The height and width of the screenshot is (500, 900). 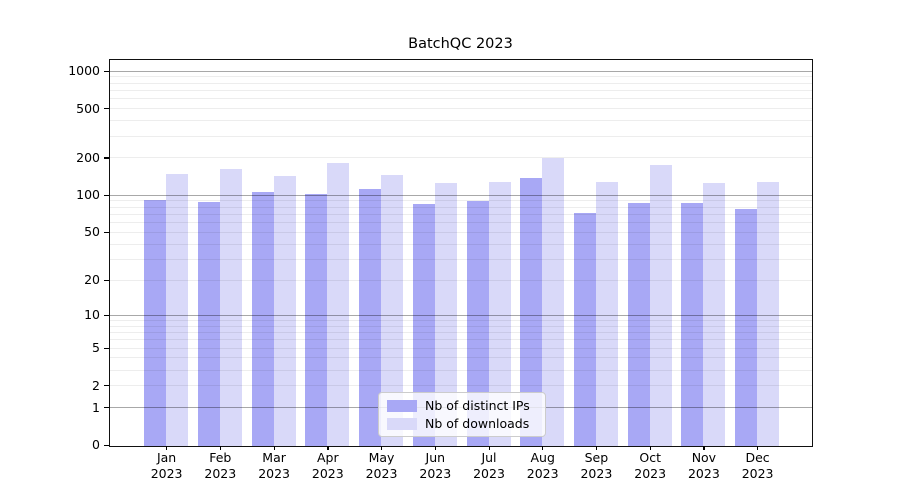 What do you see at coordinates (542, 465) in the screenshot?
I see `x-tick-label: Aug 2023` at bounding box center [542, 465].